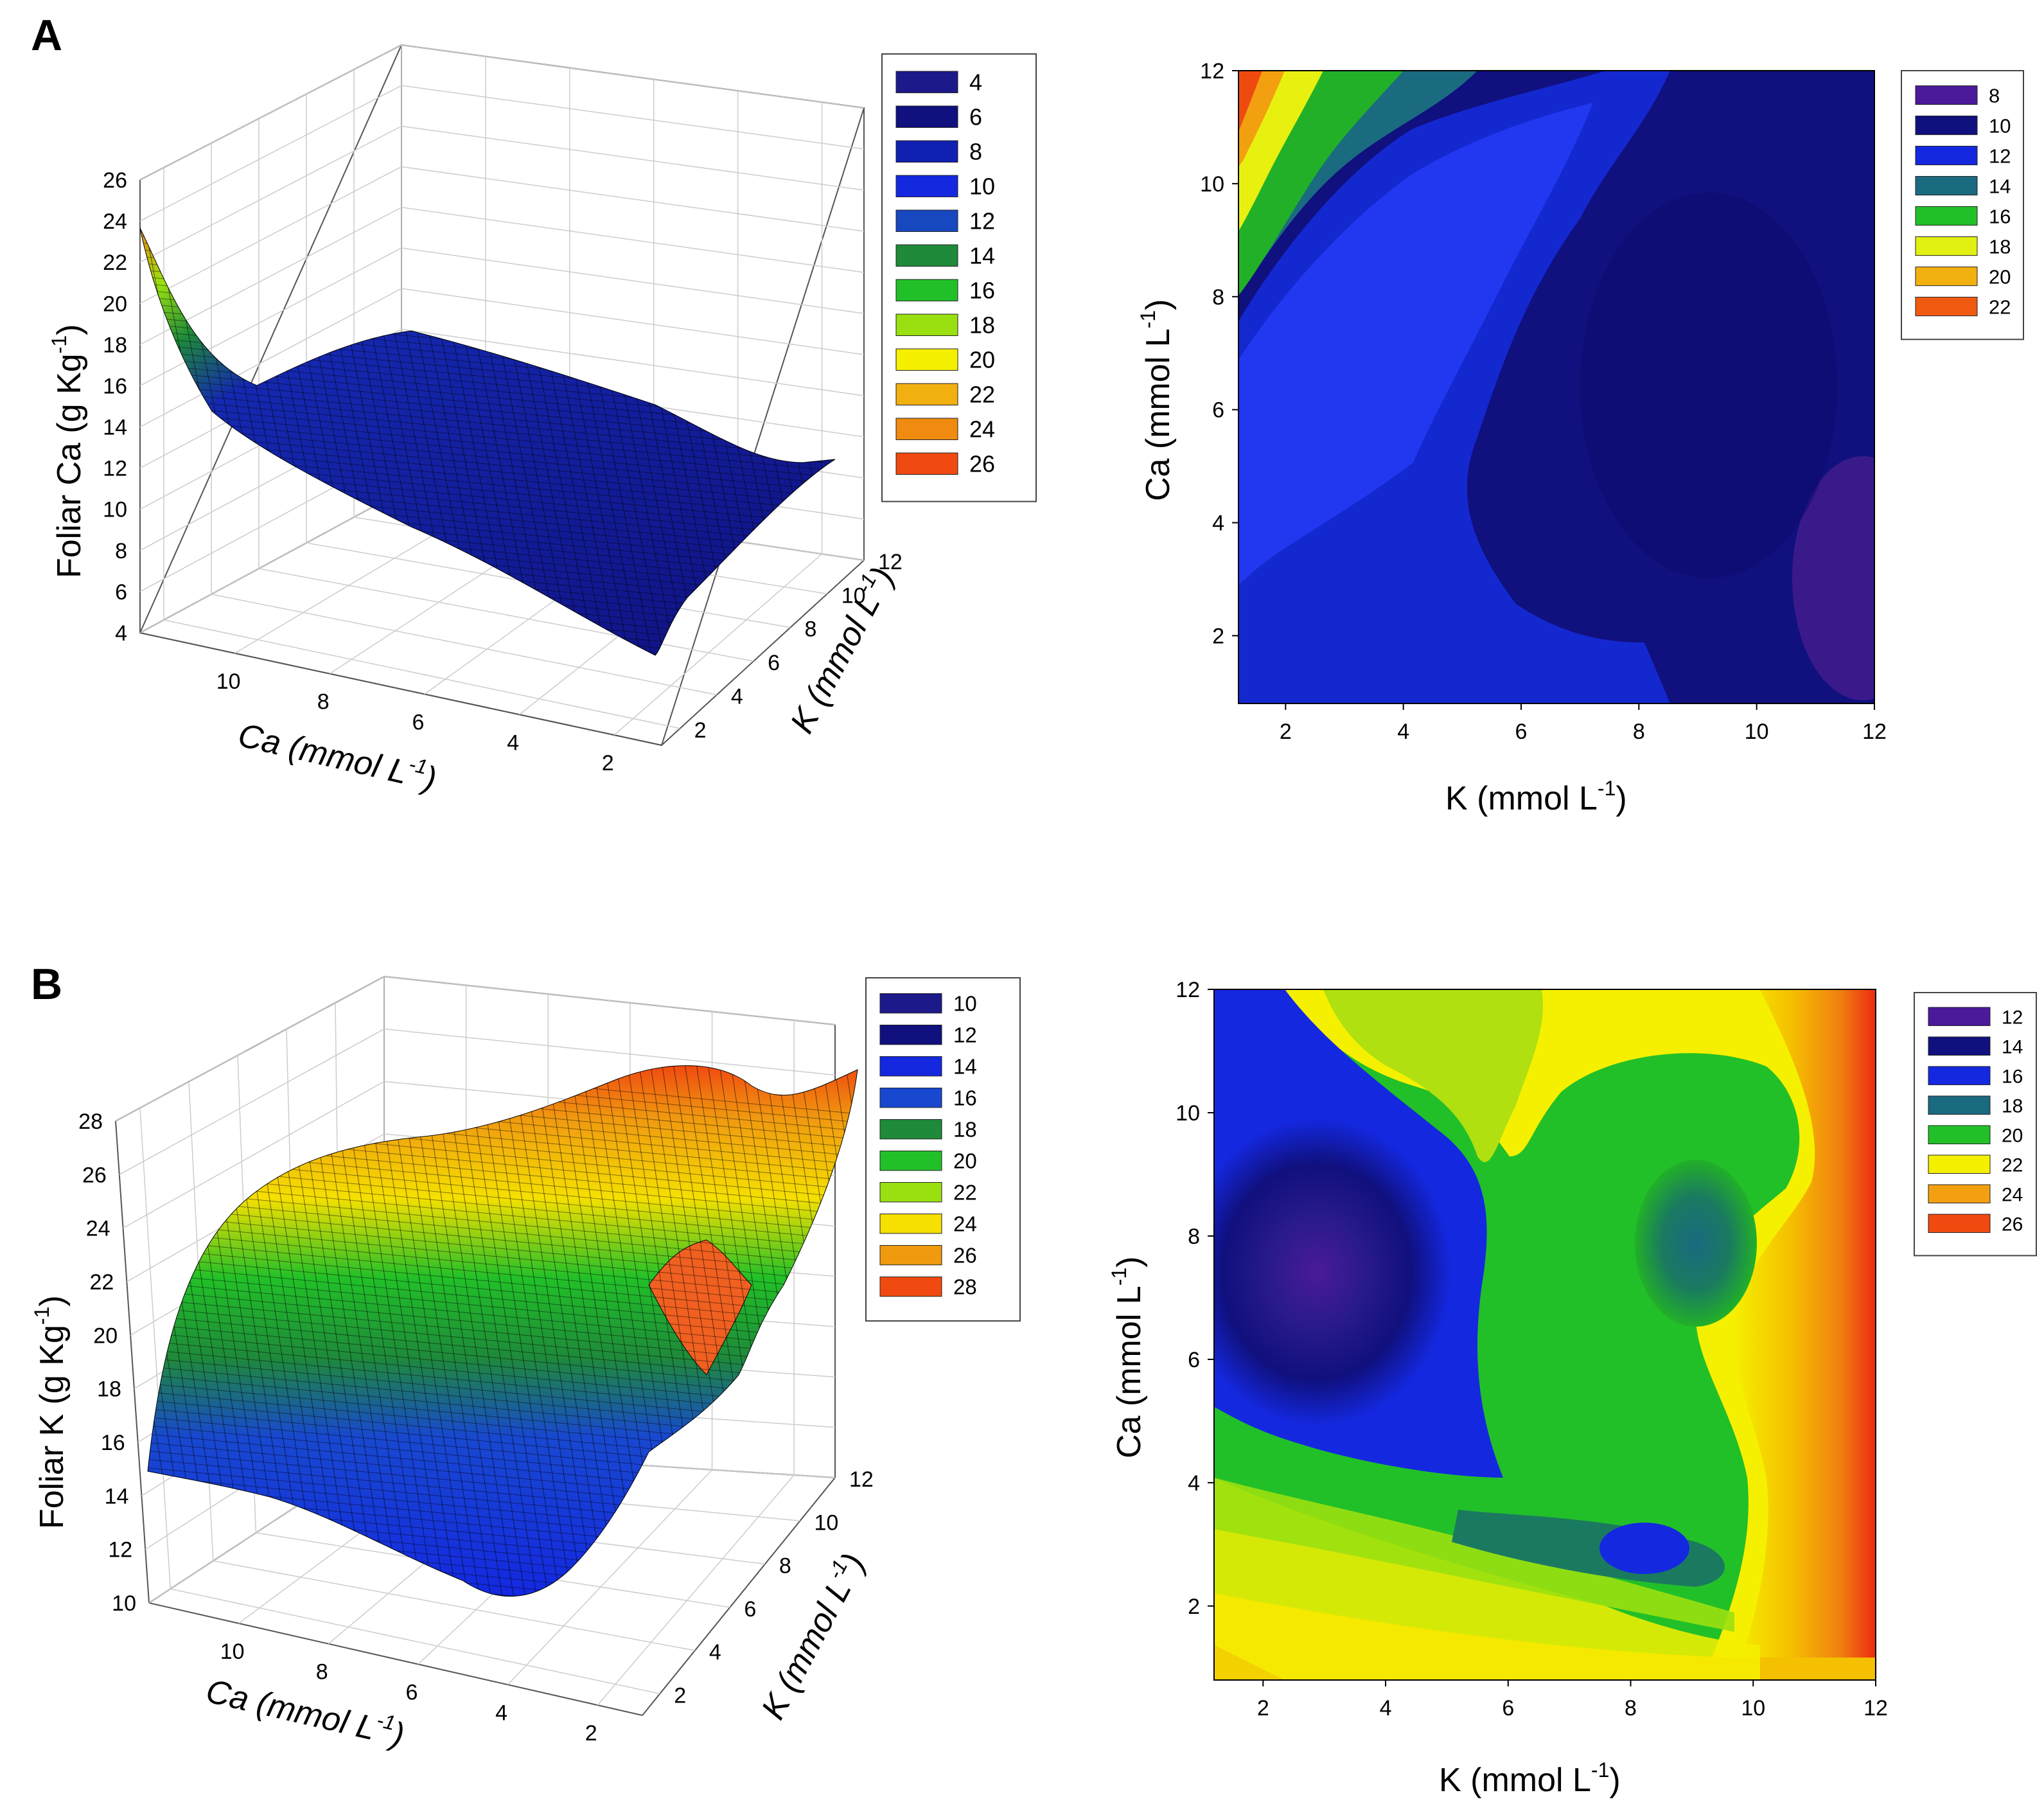 The image size is (2044, 1813). I want to click on legend-surface-a: 4 6 8 10 12 14 16 18 20 22 24 26, so click(959, 277).